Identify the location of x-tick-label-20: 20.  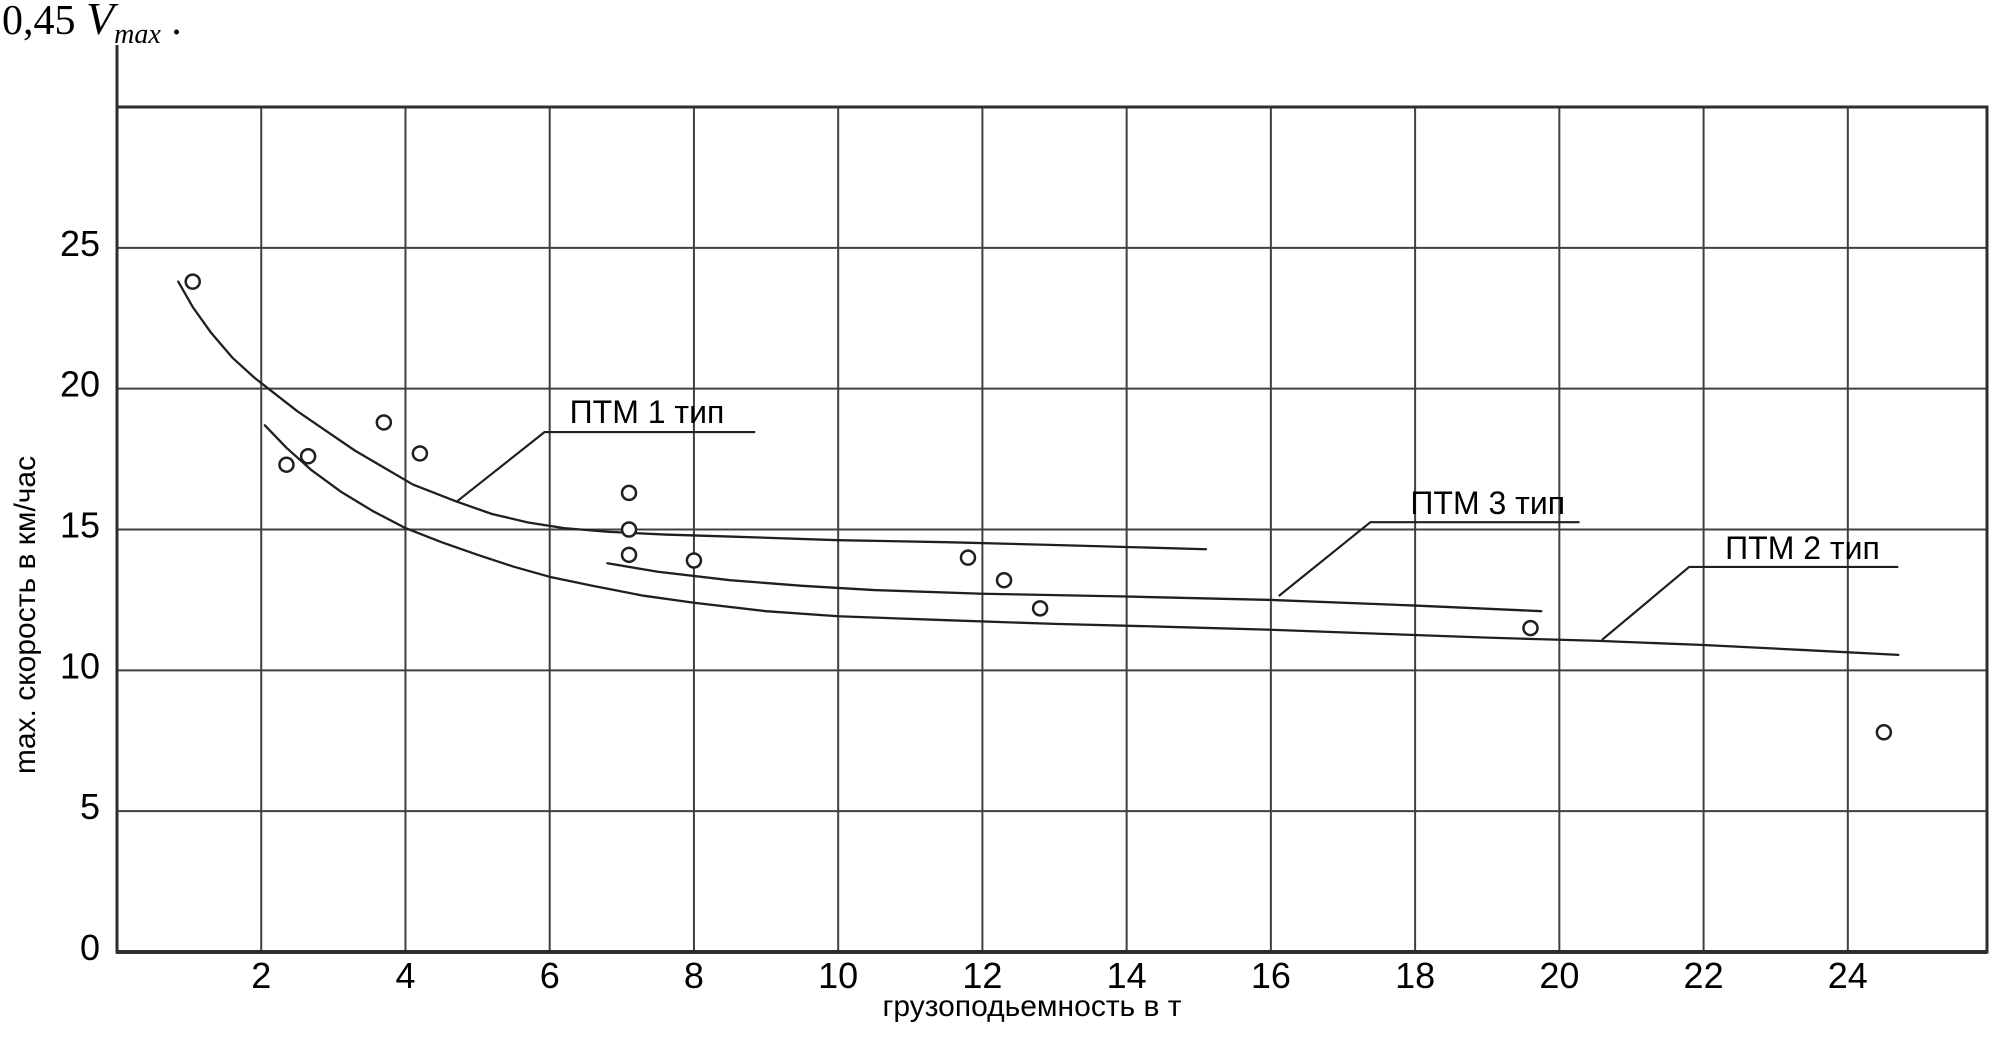
(1559, 975).